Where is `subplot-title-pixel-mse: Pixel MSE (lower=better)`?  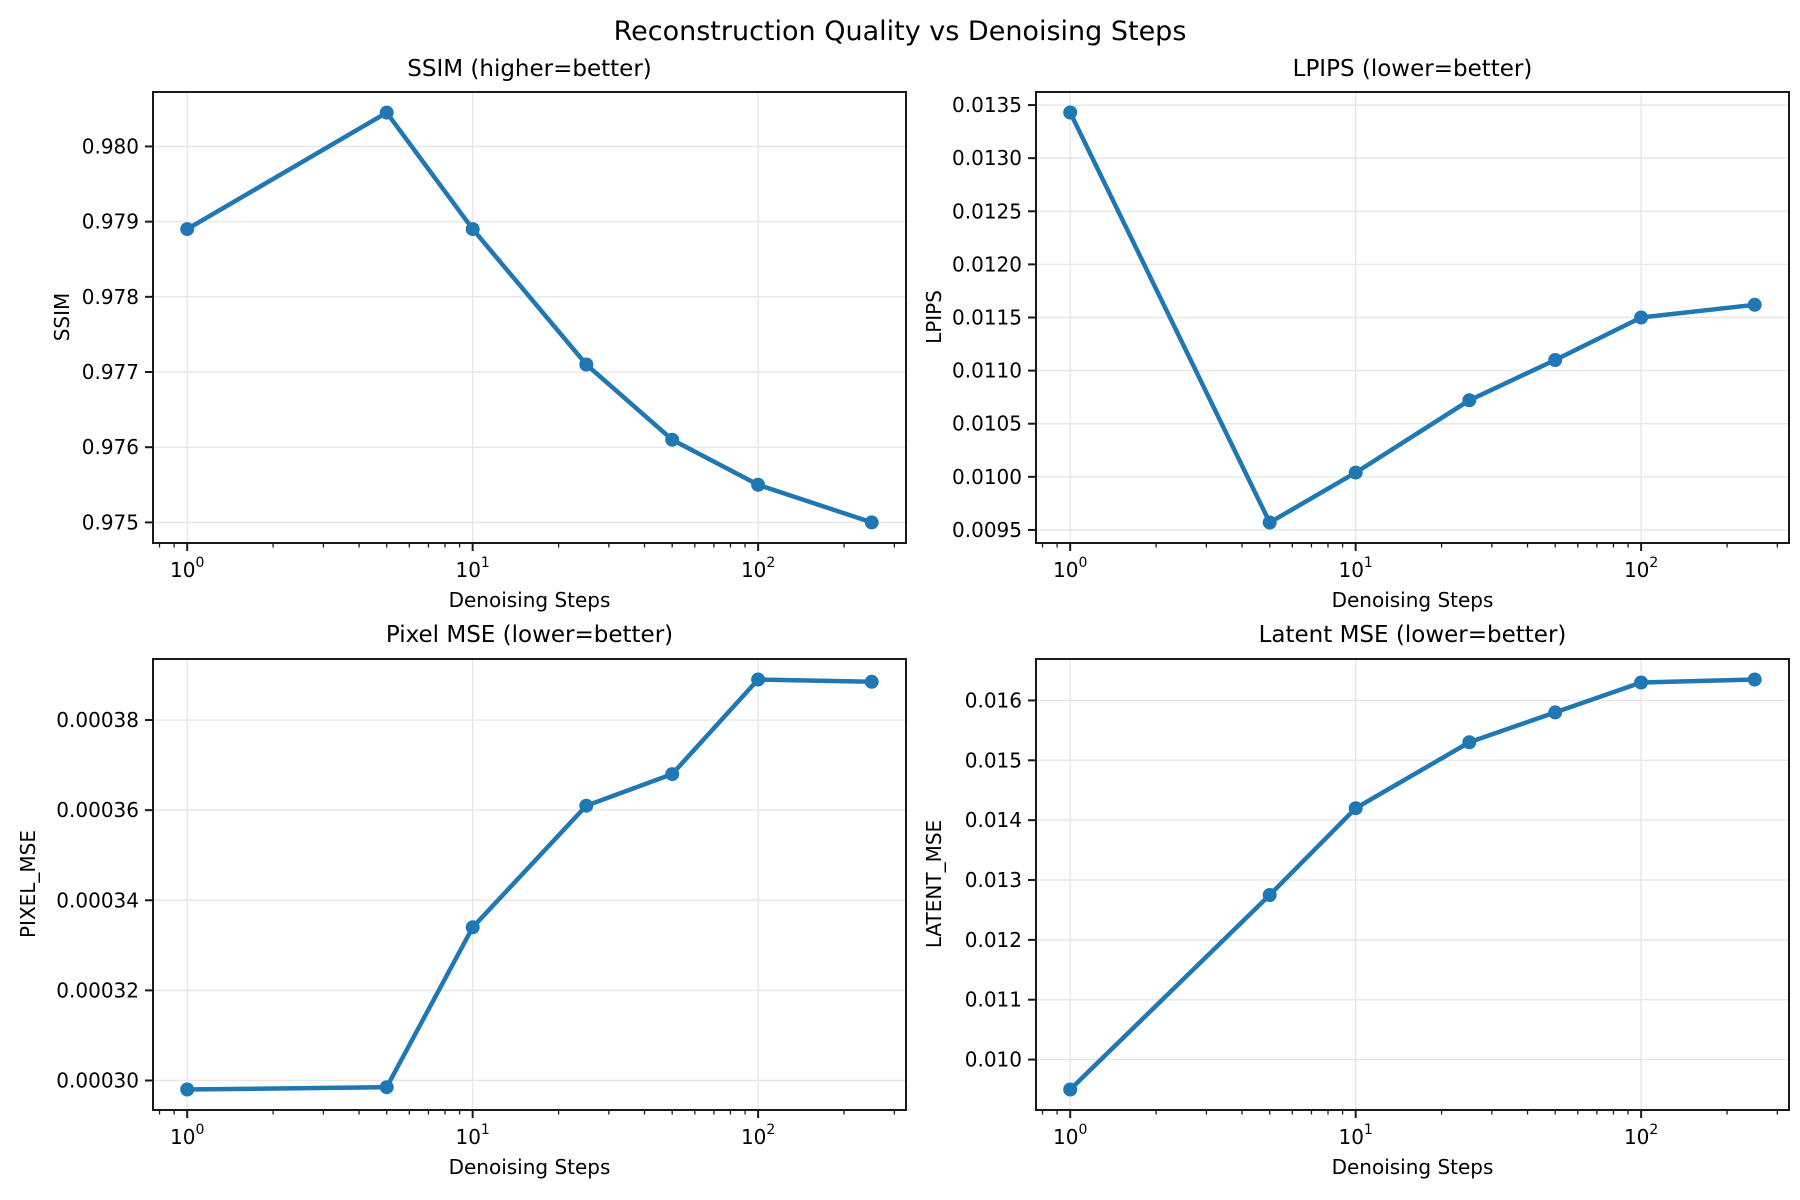
subplot-title-pixel-mse: Pixel MSE (lower=better) is located at coordinates (529, 635).